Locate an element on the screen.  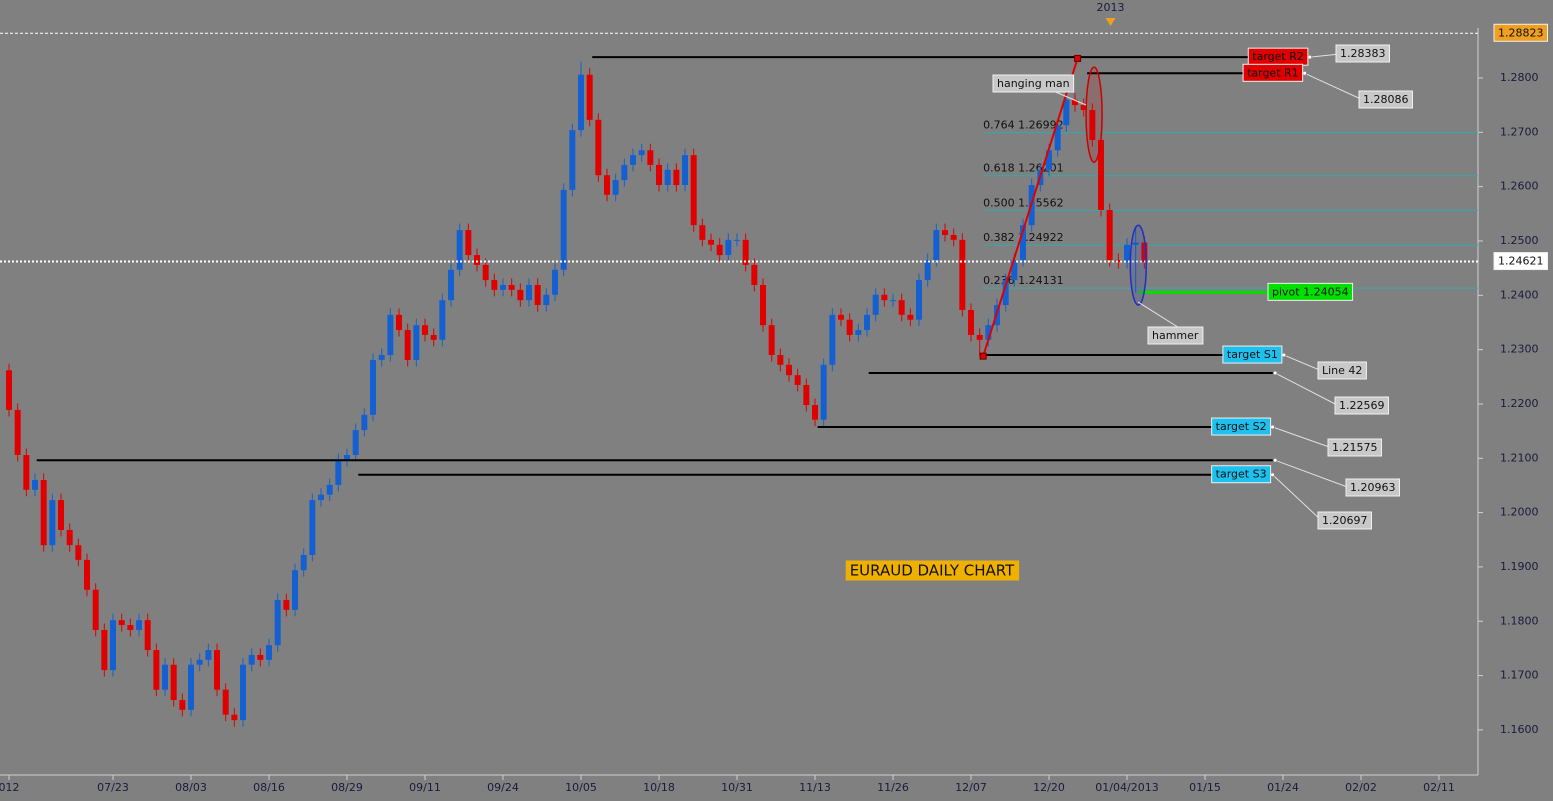
y-tick-label: 1.2700 is located at coordinates (1519, 131).